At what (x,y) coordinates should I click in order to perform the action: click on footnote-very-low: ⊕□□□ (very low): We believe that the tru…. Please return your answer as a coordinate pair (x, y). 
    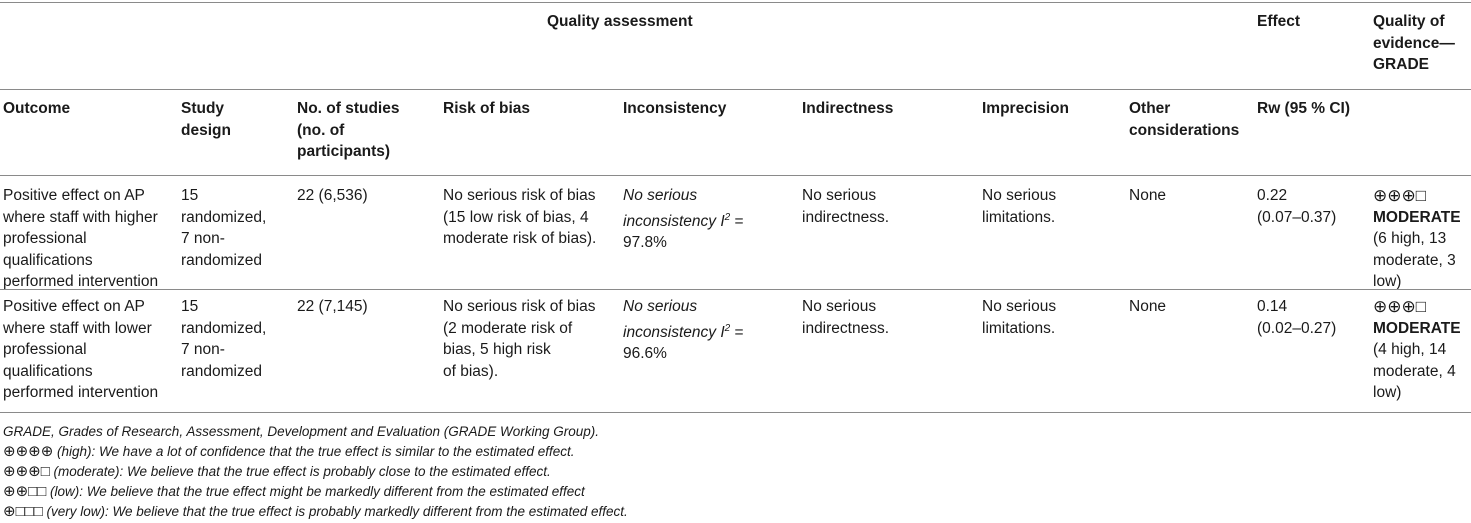
    Looking at the image, I should click on (315, 511).